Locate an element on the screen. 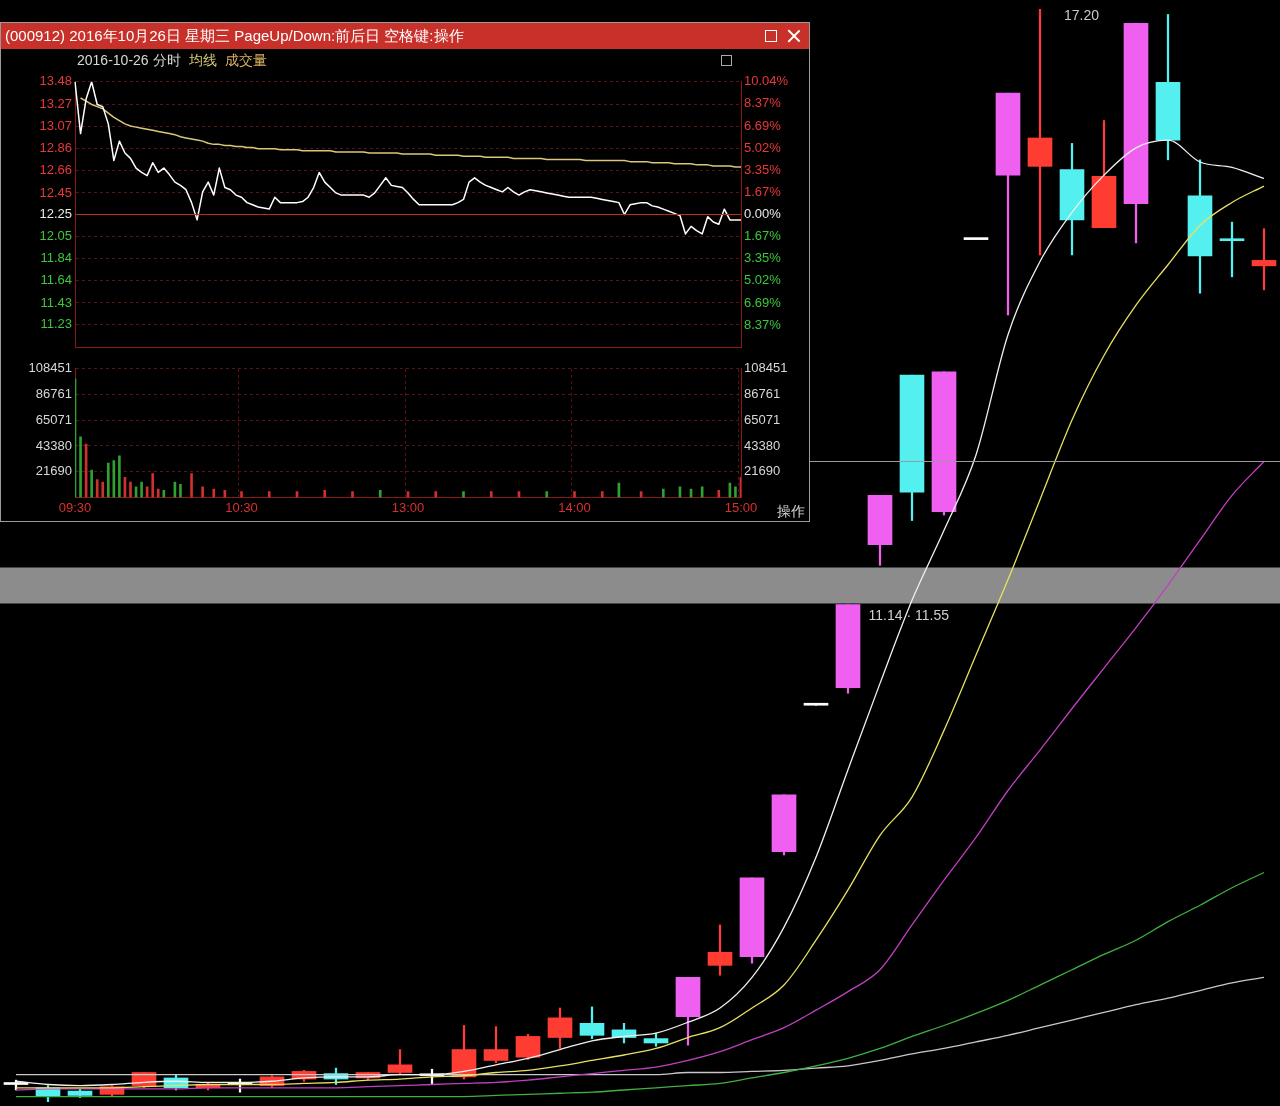 The width and height of the screenshot is (1280, 1106). y2-tick-label: 86761 is located at coordinates (762, 394).